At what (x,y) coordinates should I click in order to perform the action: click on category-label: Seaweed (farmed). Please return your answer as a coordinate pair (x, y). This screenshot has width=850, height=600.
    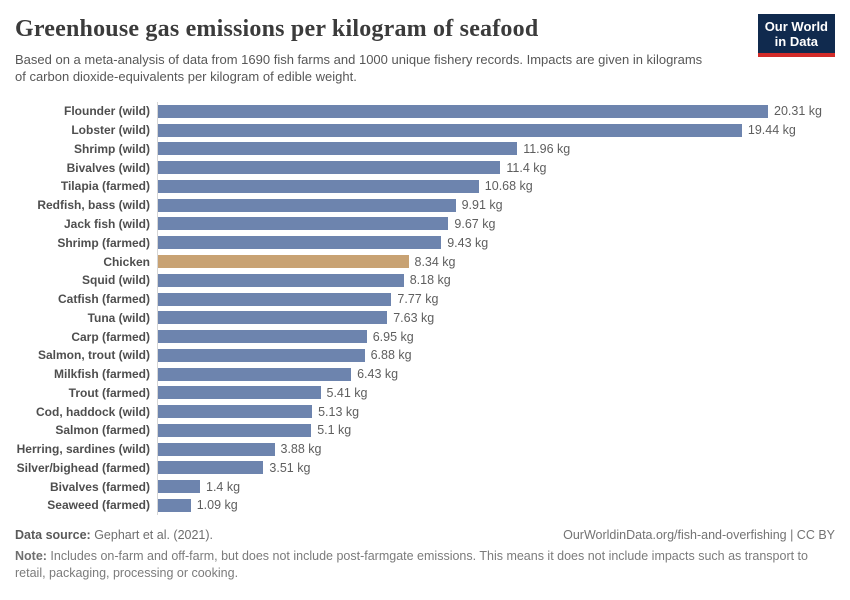
    Looking at the image, I should click on (98, 505).